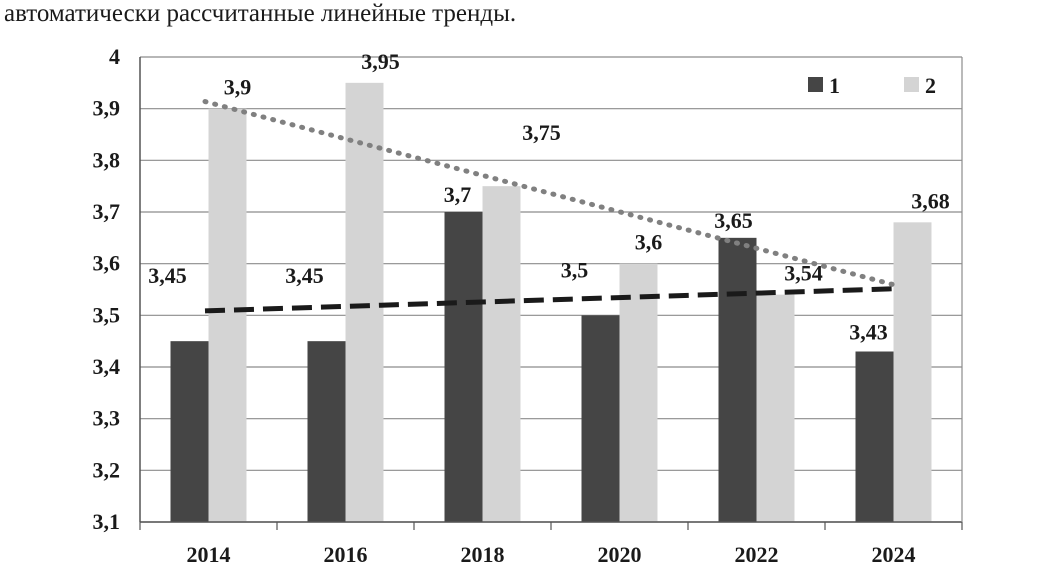 The image size is (1056, 588). Describe the element at coordinates (107, 366) in the screenshot. I see `y-tick-label: 3,4` at that location.